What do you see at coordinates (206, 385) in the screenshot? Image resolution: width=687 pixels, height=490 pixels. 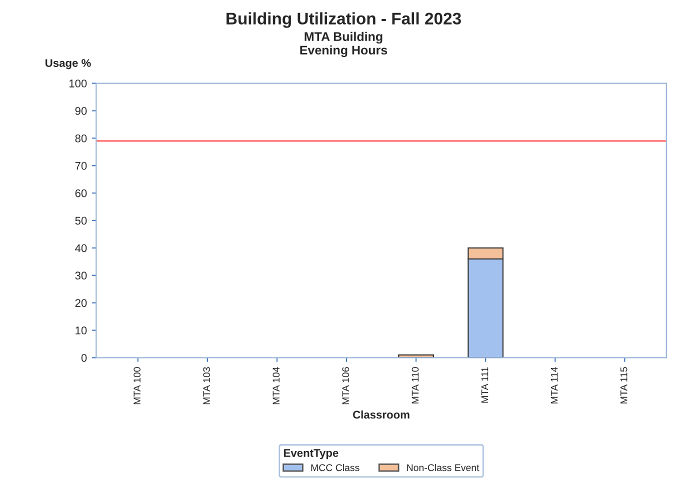 I see `x-tick-label: MTA 103` at bounding box center [206, 385].